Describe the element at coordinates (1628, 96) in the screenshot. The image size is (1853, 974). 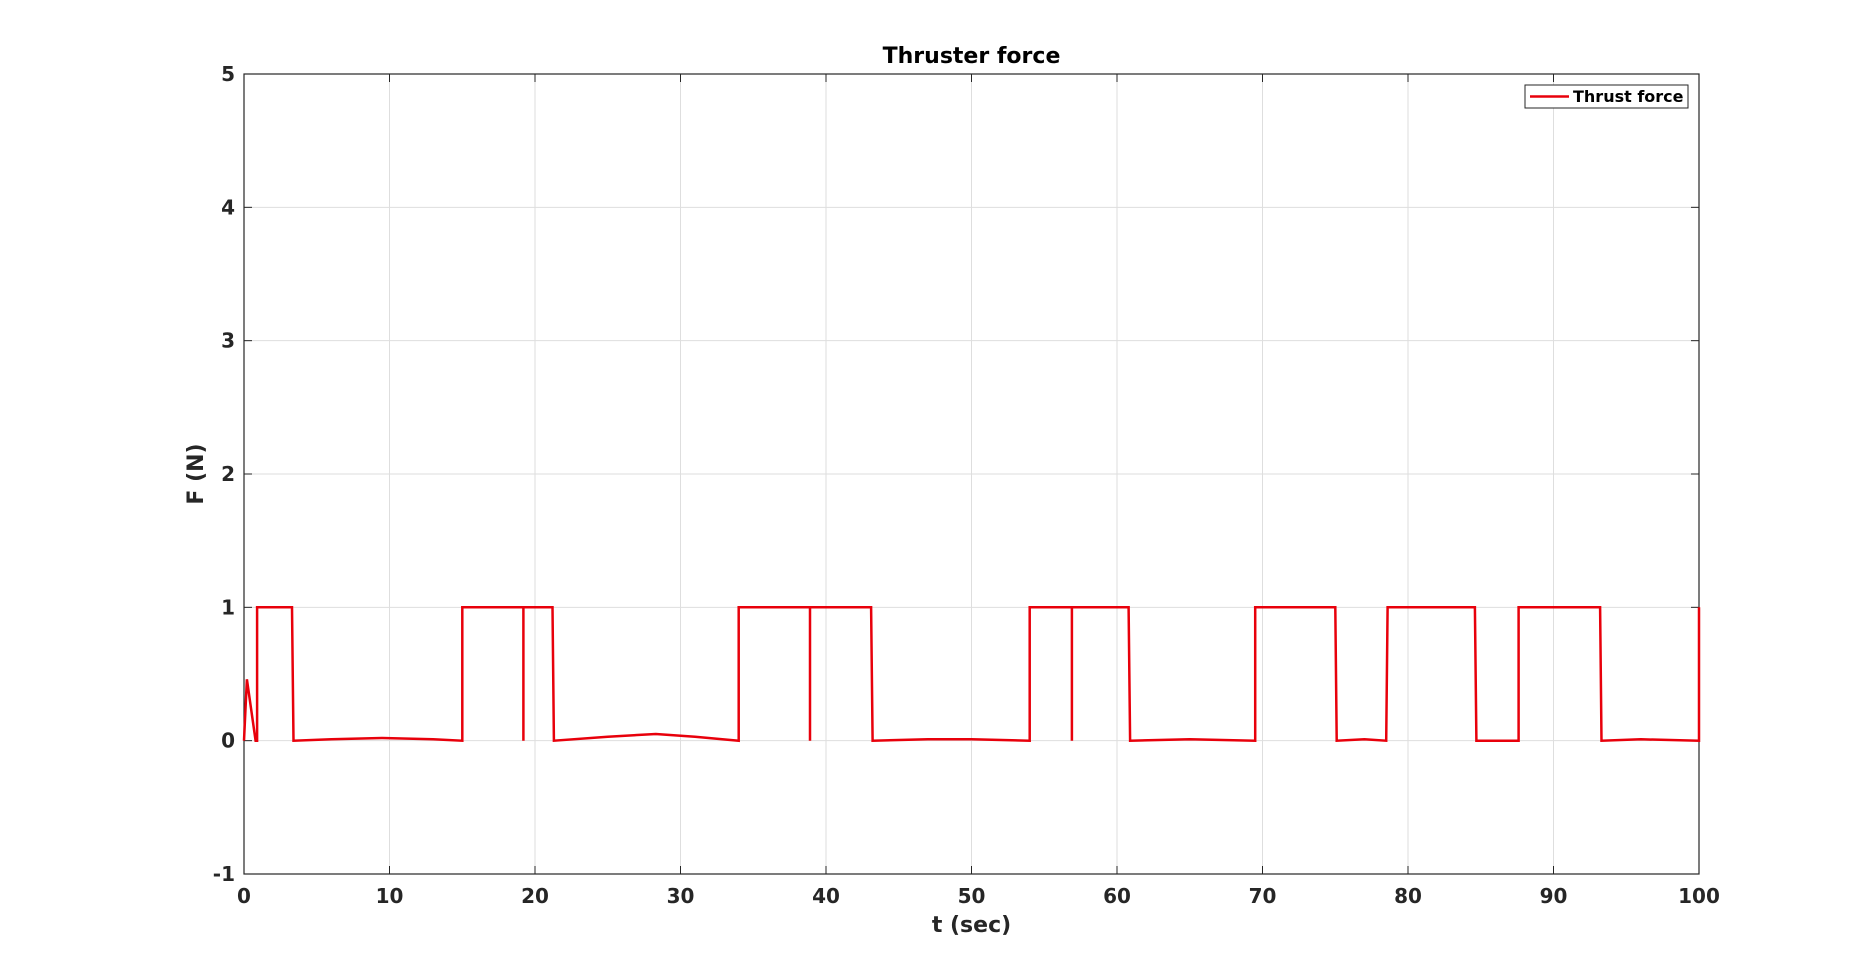
I see `legend-label-thrust-force: Thrust force` at that location.